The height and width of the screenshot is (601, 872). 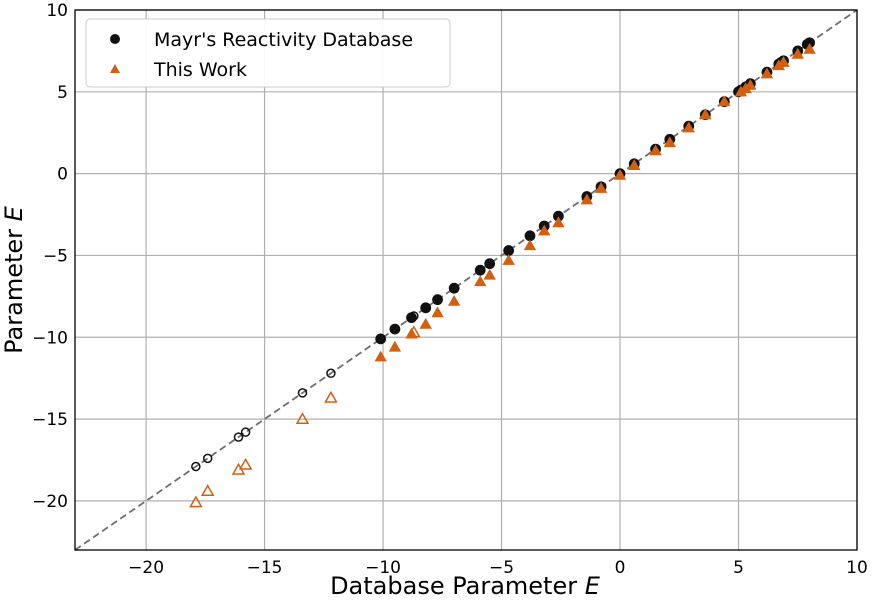 What do you see at coordinates (115, 68) in the screenshot?
I see `legend-marker-this-work` at bounding box center [115, 68].